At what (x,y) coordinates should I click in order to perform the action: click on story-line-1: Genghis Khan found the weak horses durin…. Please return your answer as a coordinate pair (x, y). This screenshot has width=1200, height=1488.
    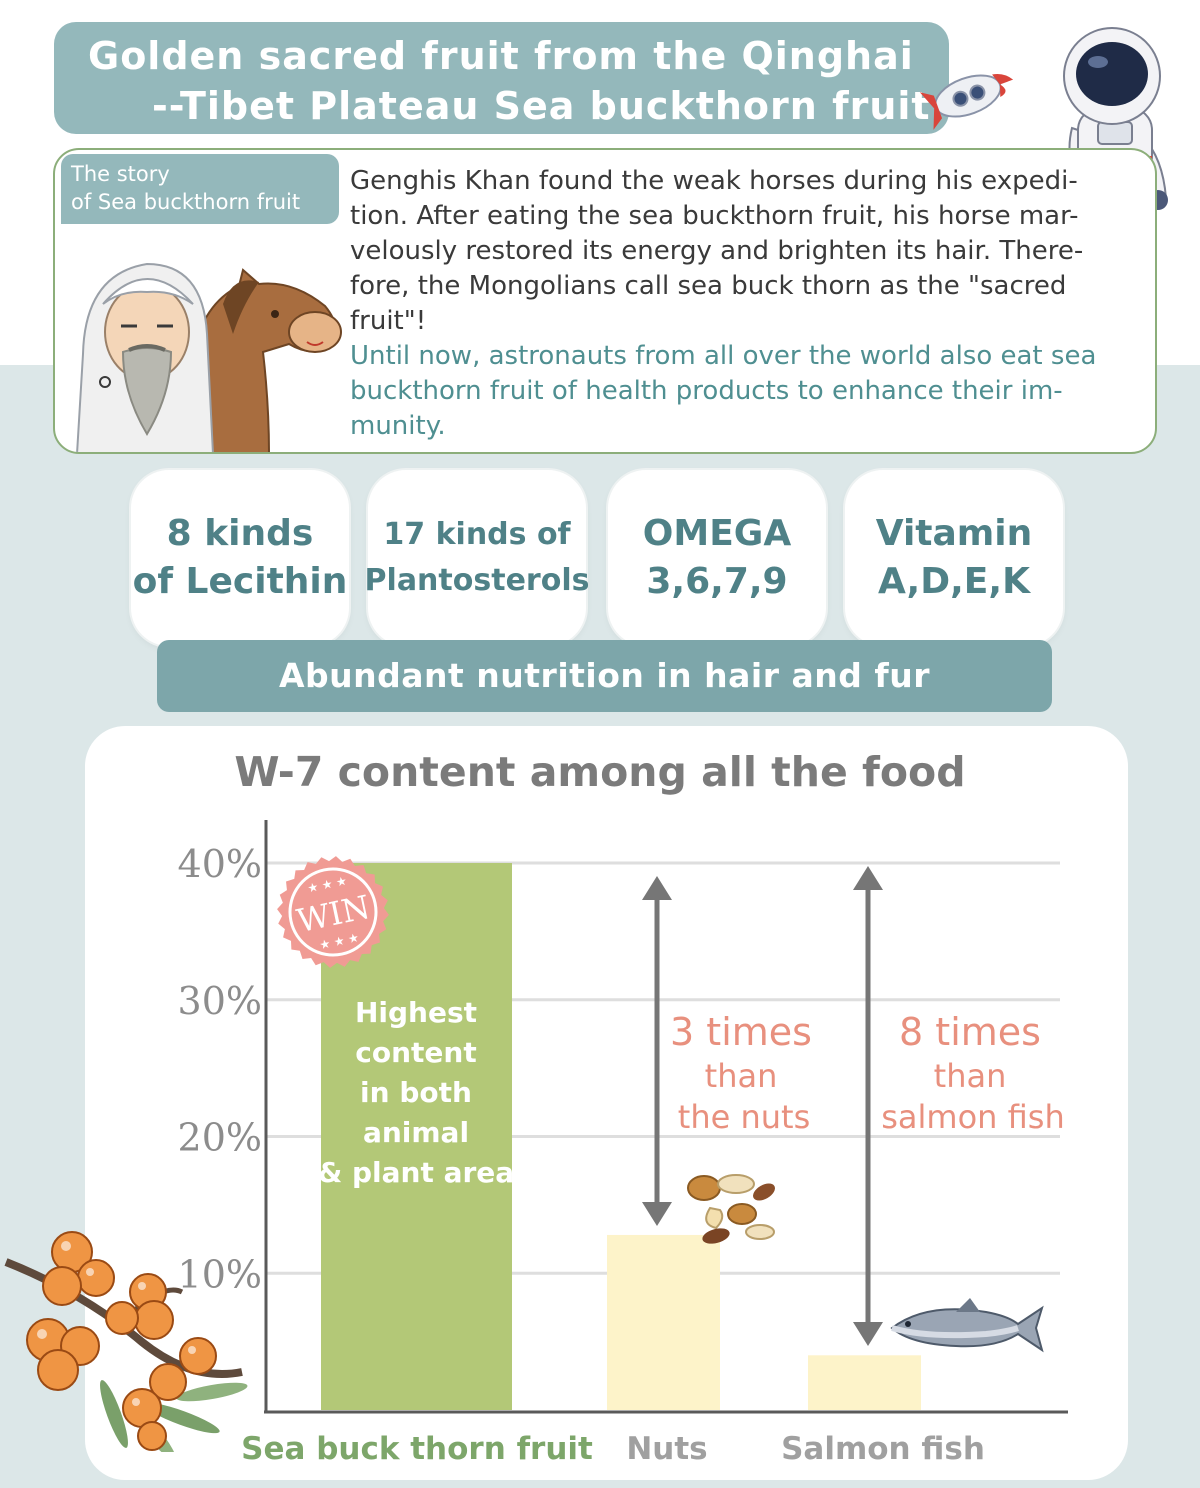
    Looking at the image, I should click on (714, 181).